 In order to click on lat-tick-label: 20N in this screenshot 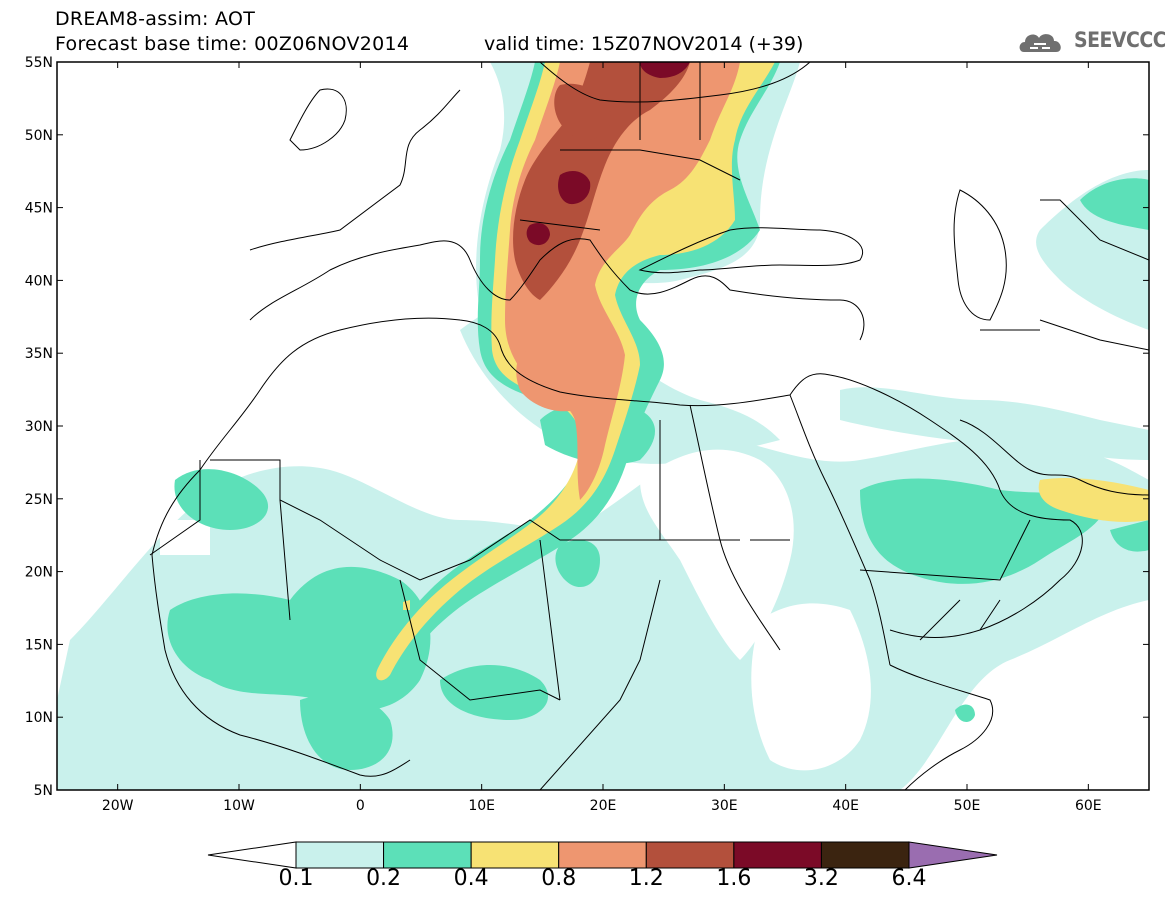, I will do `click(39, 573)`.